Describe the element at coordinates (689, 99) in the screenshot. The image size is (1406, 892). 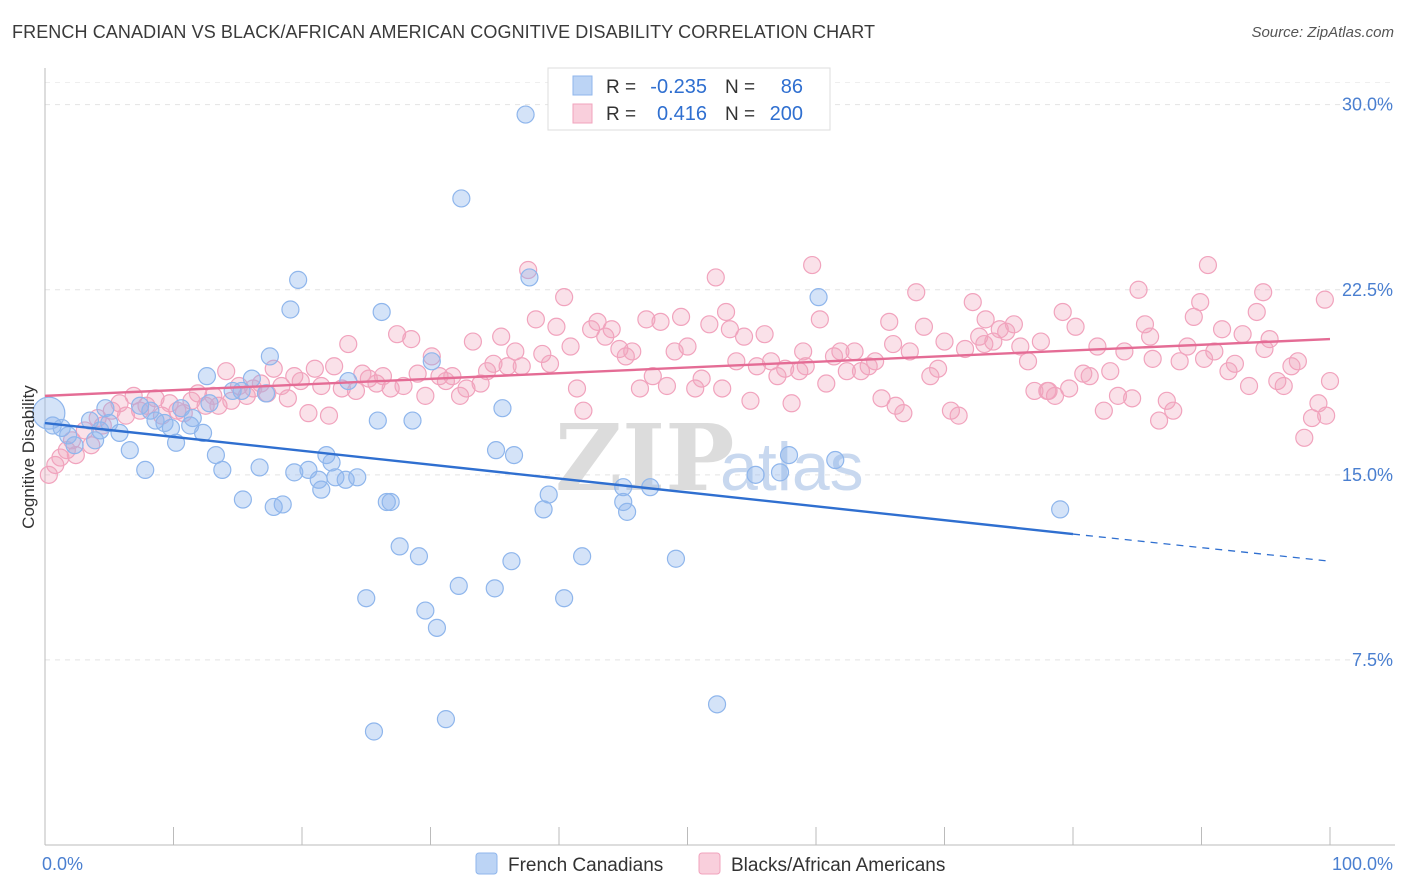
I see `legend-box` at that location.